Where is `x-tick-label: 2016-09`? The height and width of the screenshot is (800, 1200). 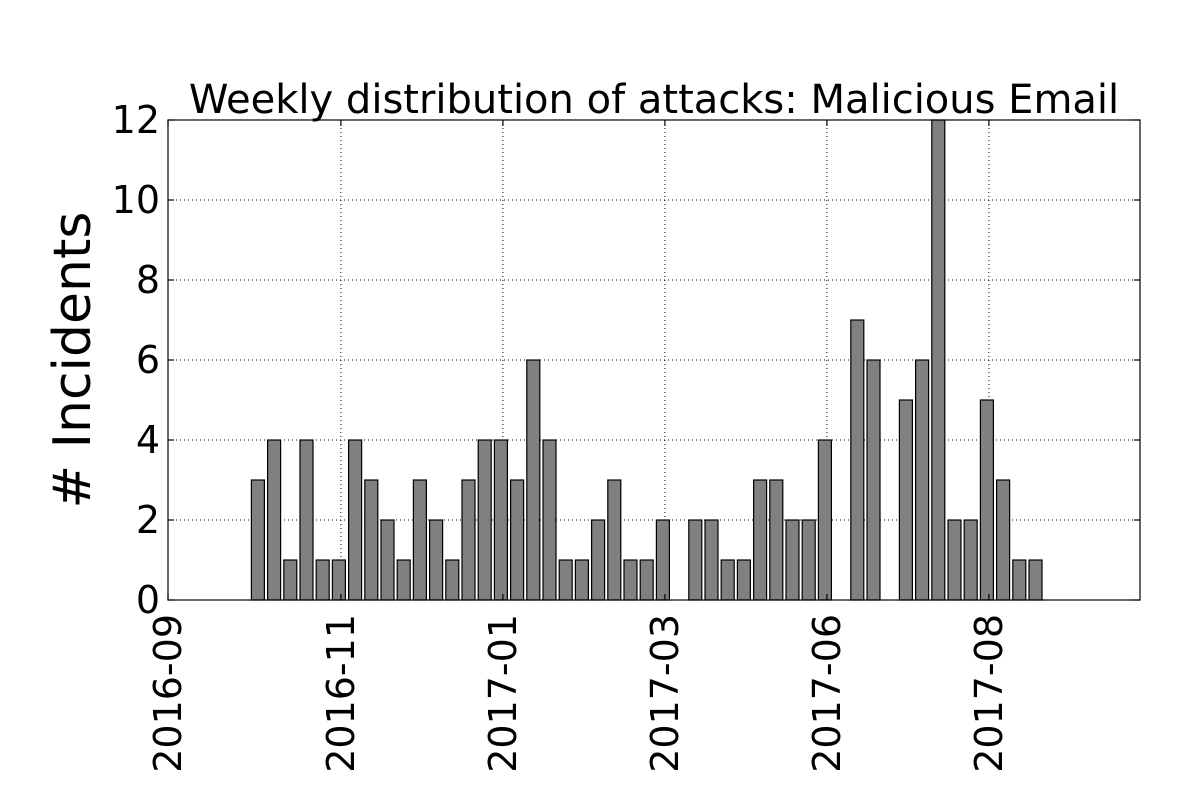
x-tick-label: 2016-09 is located at coordinates (168, 693).